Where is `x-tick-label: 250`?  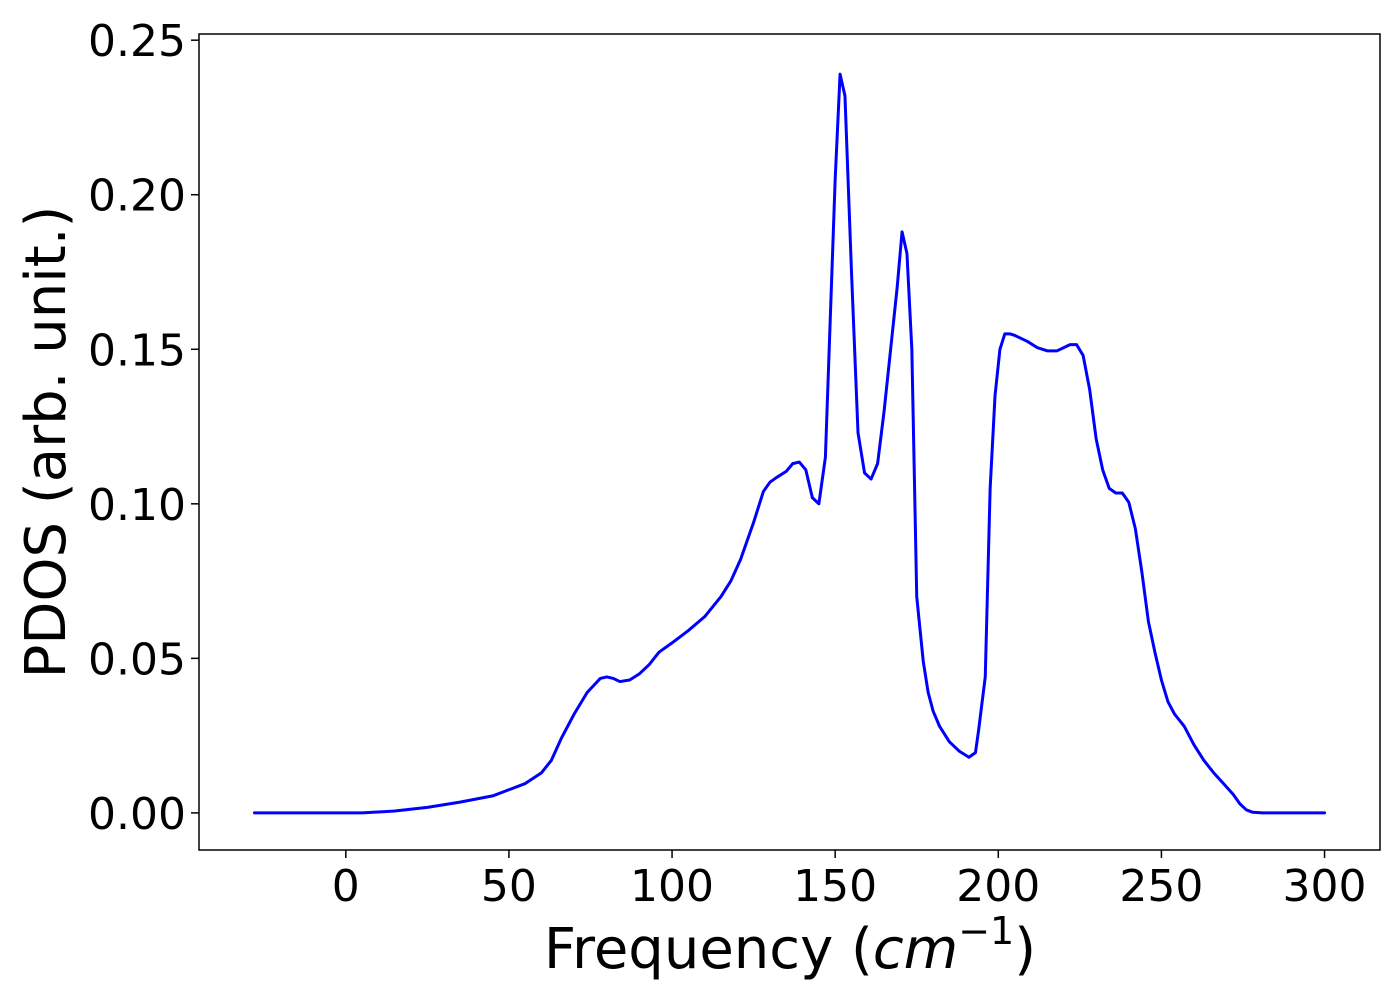 x-tick-label: 250 is located at coordinates (1161, 886).